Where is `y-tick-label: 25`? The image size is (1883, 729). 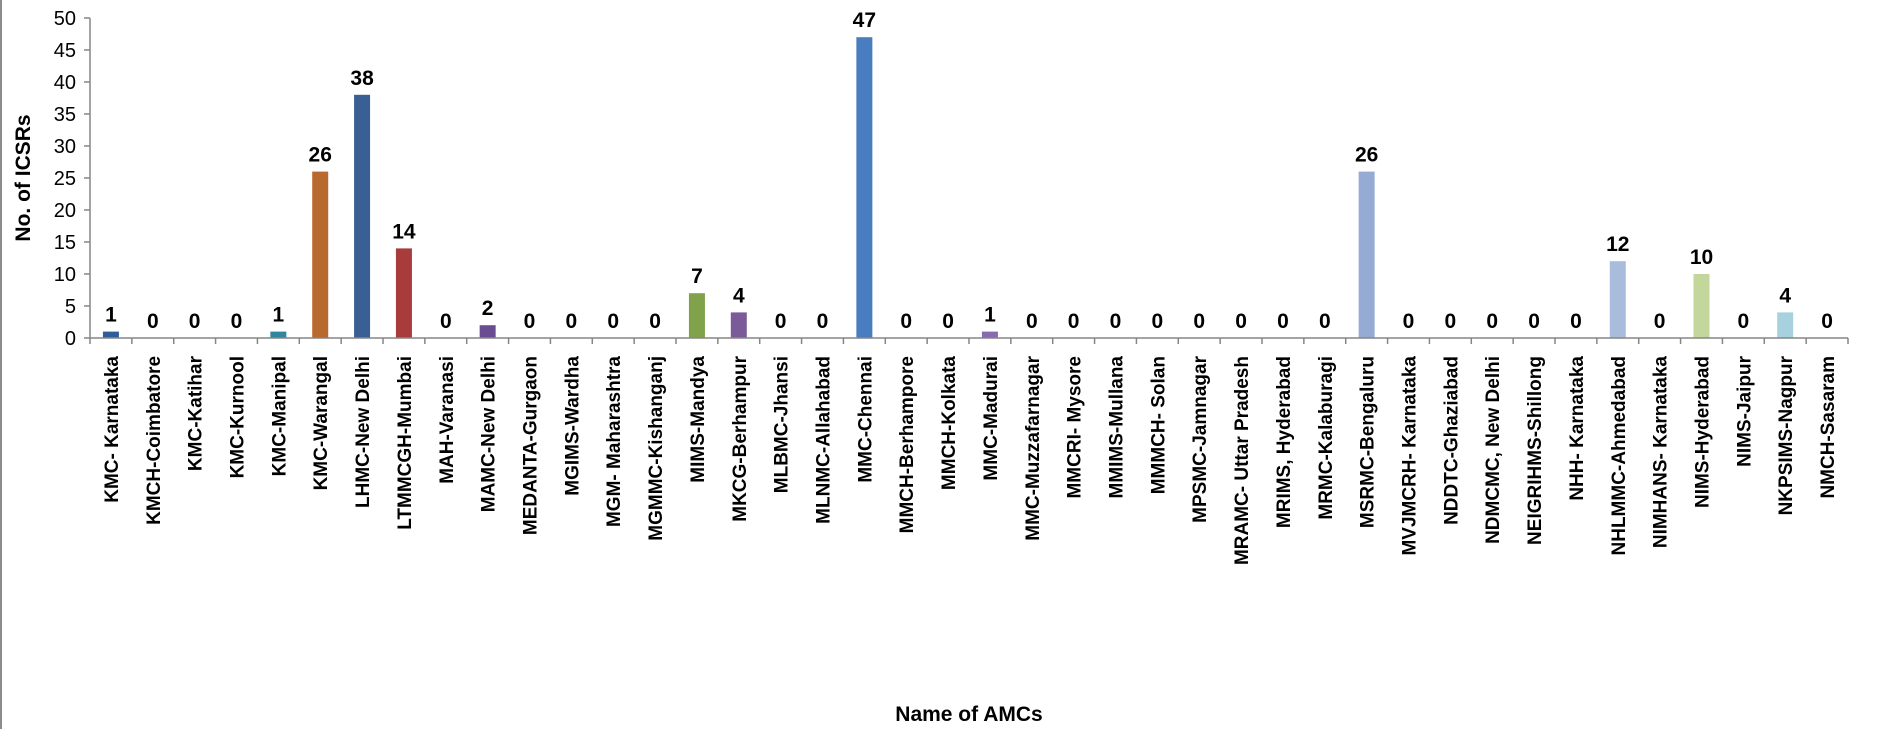 y-tick-label: 25 is located at coordinates (65, 179).